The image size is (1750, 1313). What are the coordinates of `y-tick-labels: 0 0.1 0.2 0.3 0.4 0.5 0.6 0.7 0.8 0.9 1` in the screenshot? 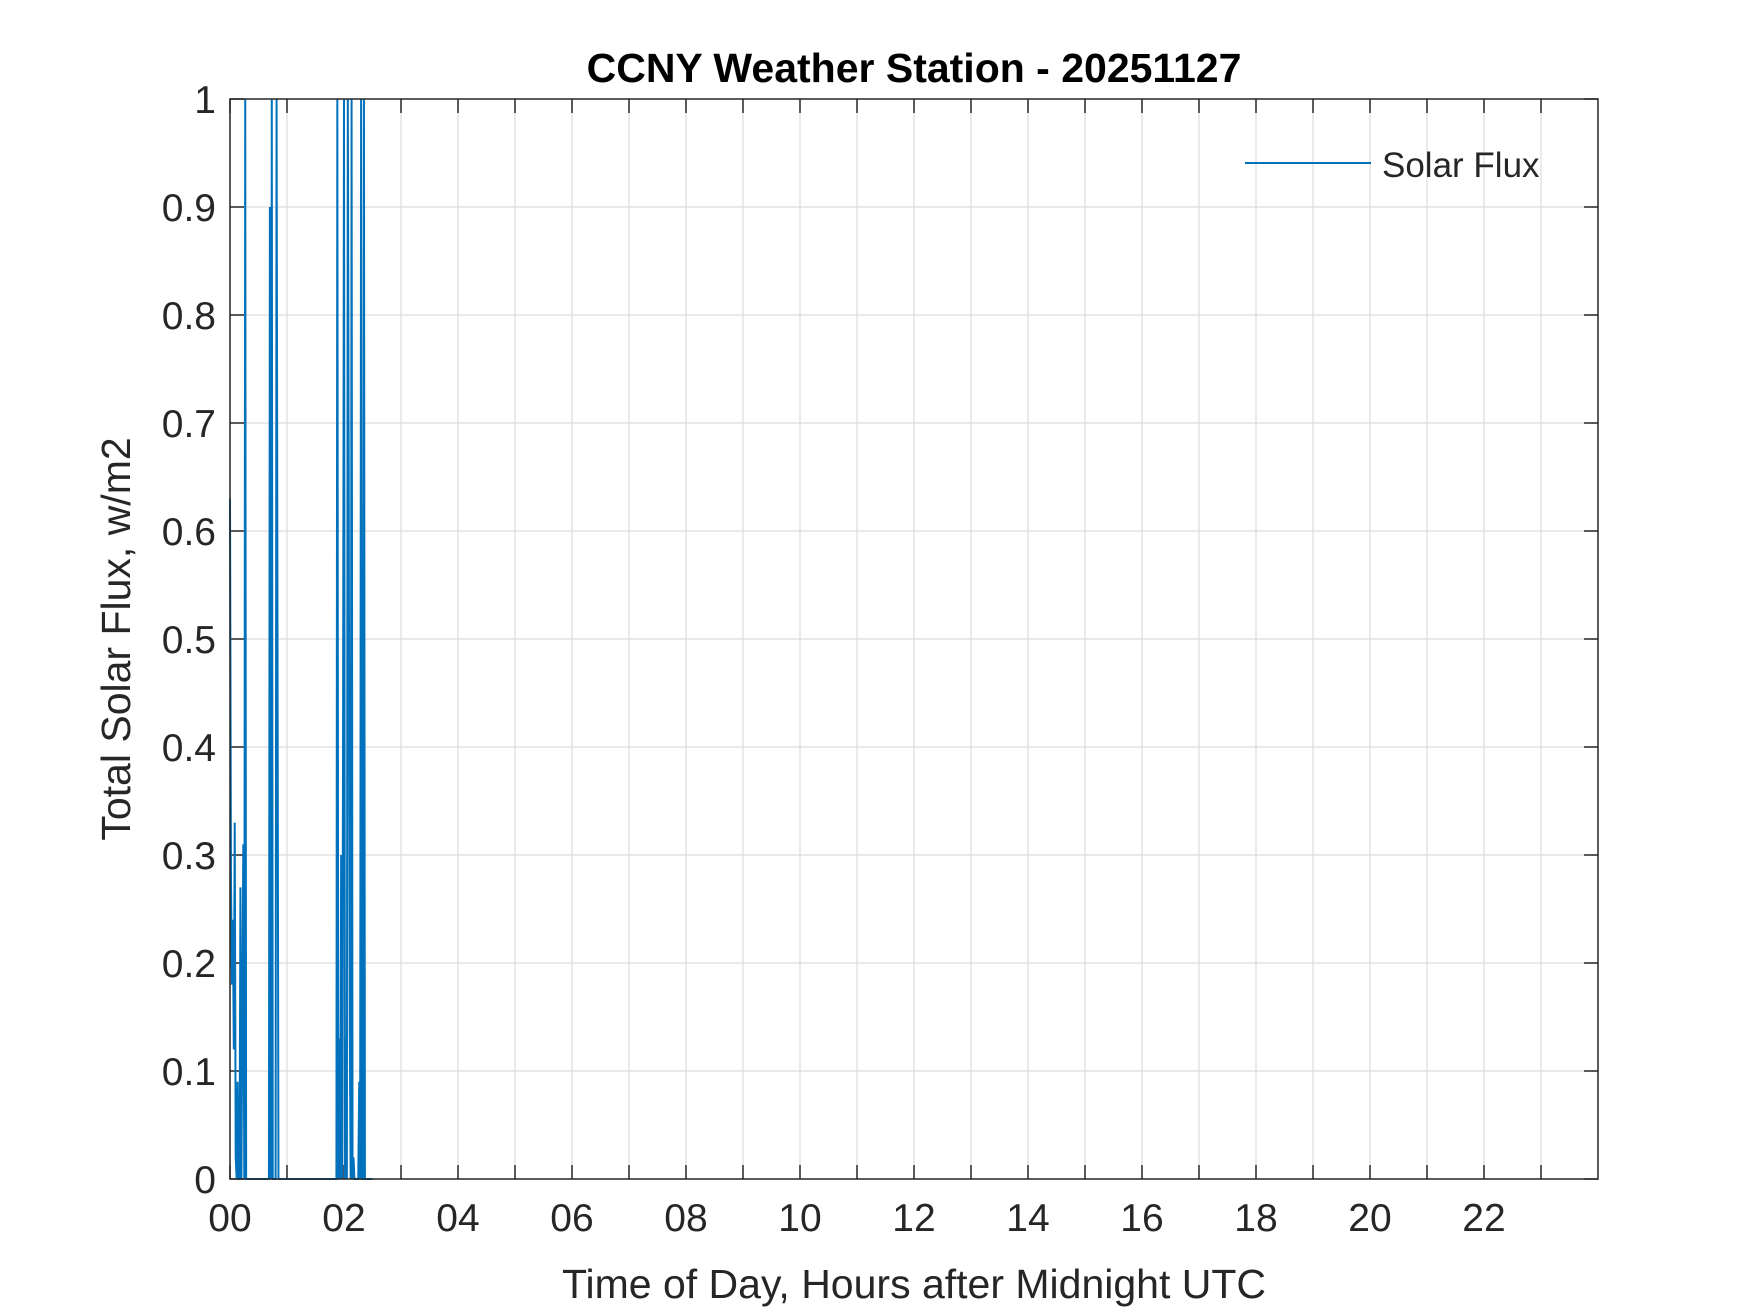 It's located at (189, 640).